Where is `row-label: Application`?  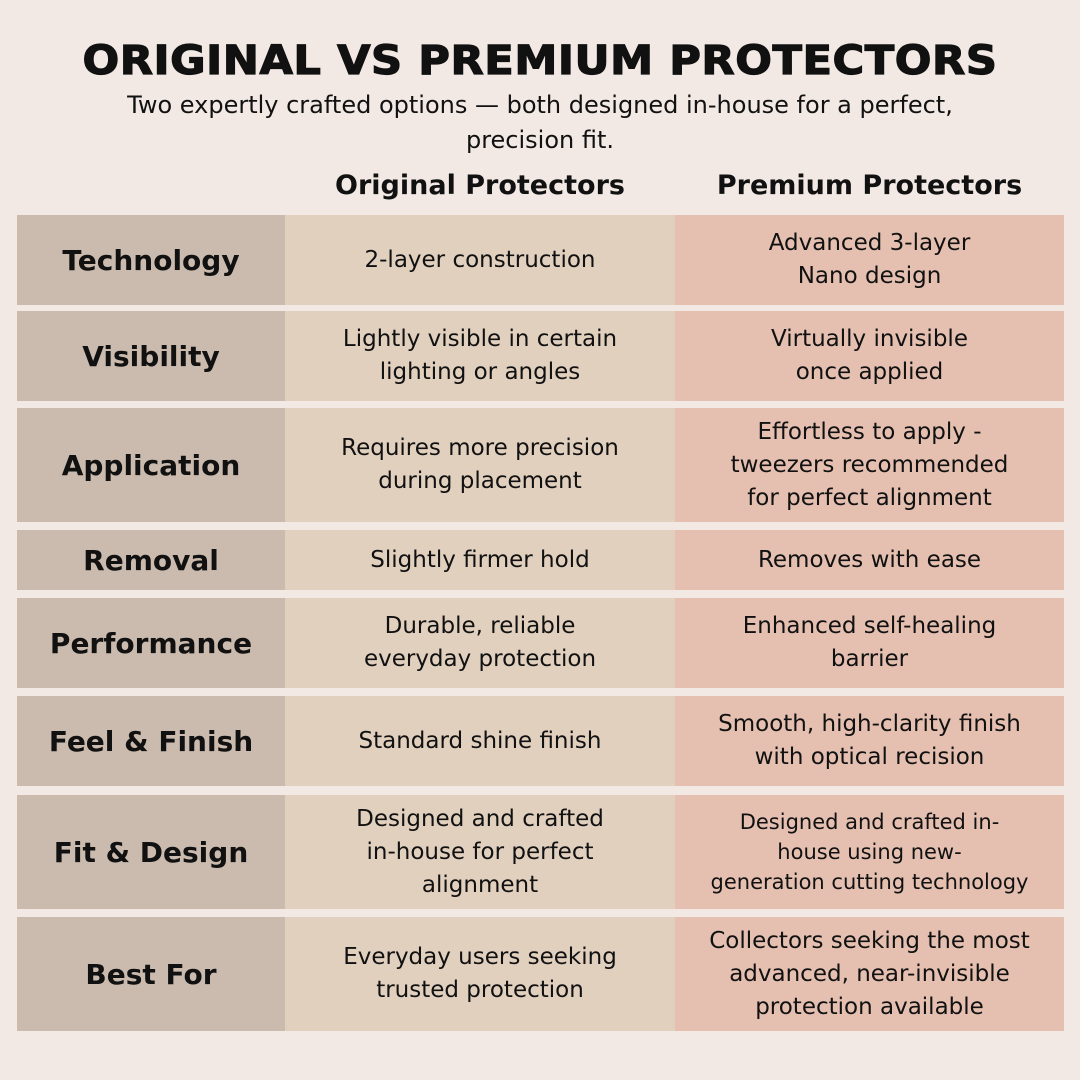
row-label: Application is located at coordinates (151, 465).